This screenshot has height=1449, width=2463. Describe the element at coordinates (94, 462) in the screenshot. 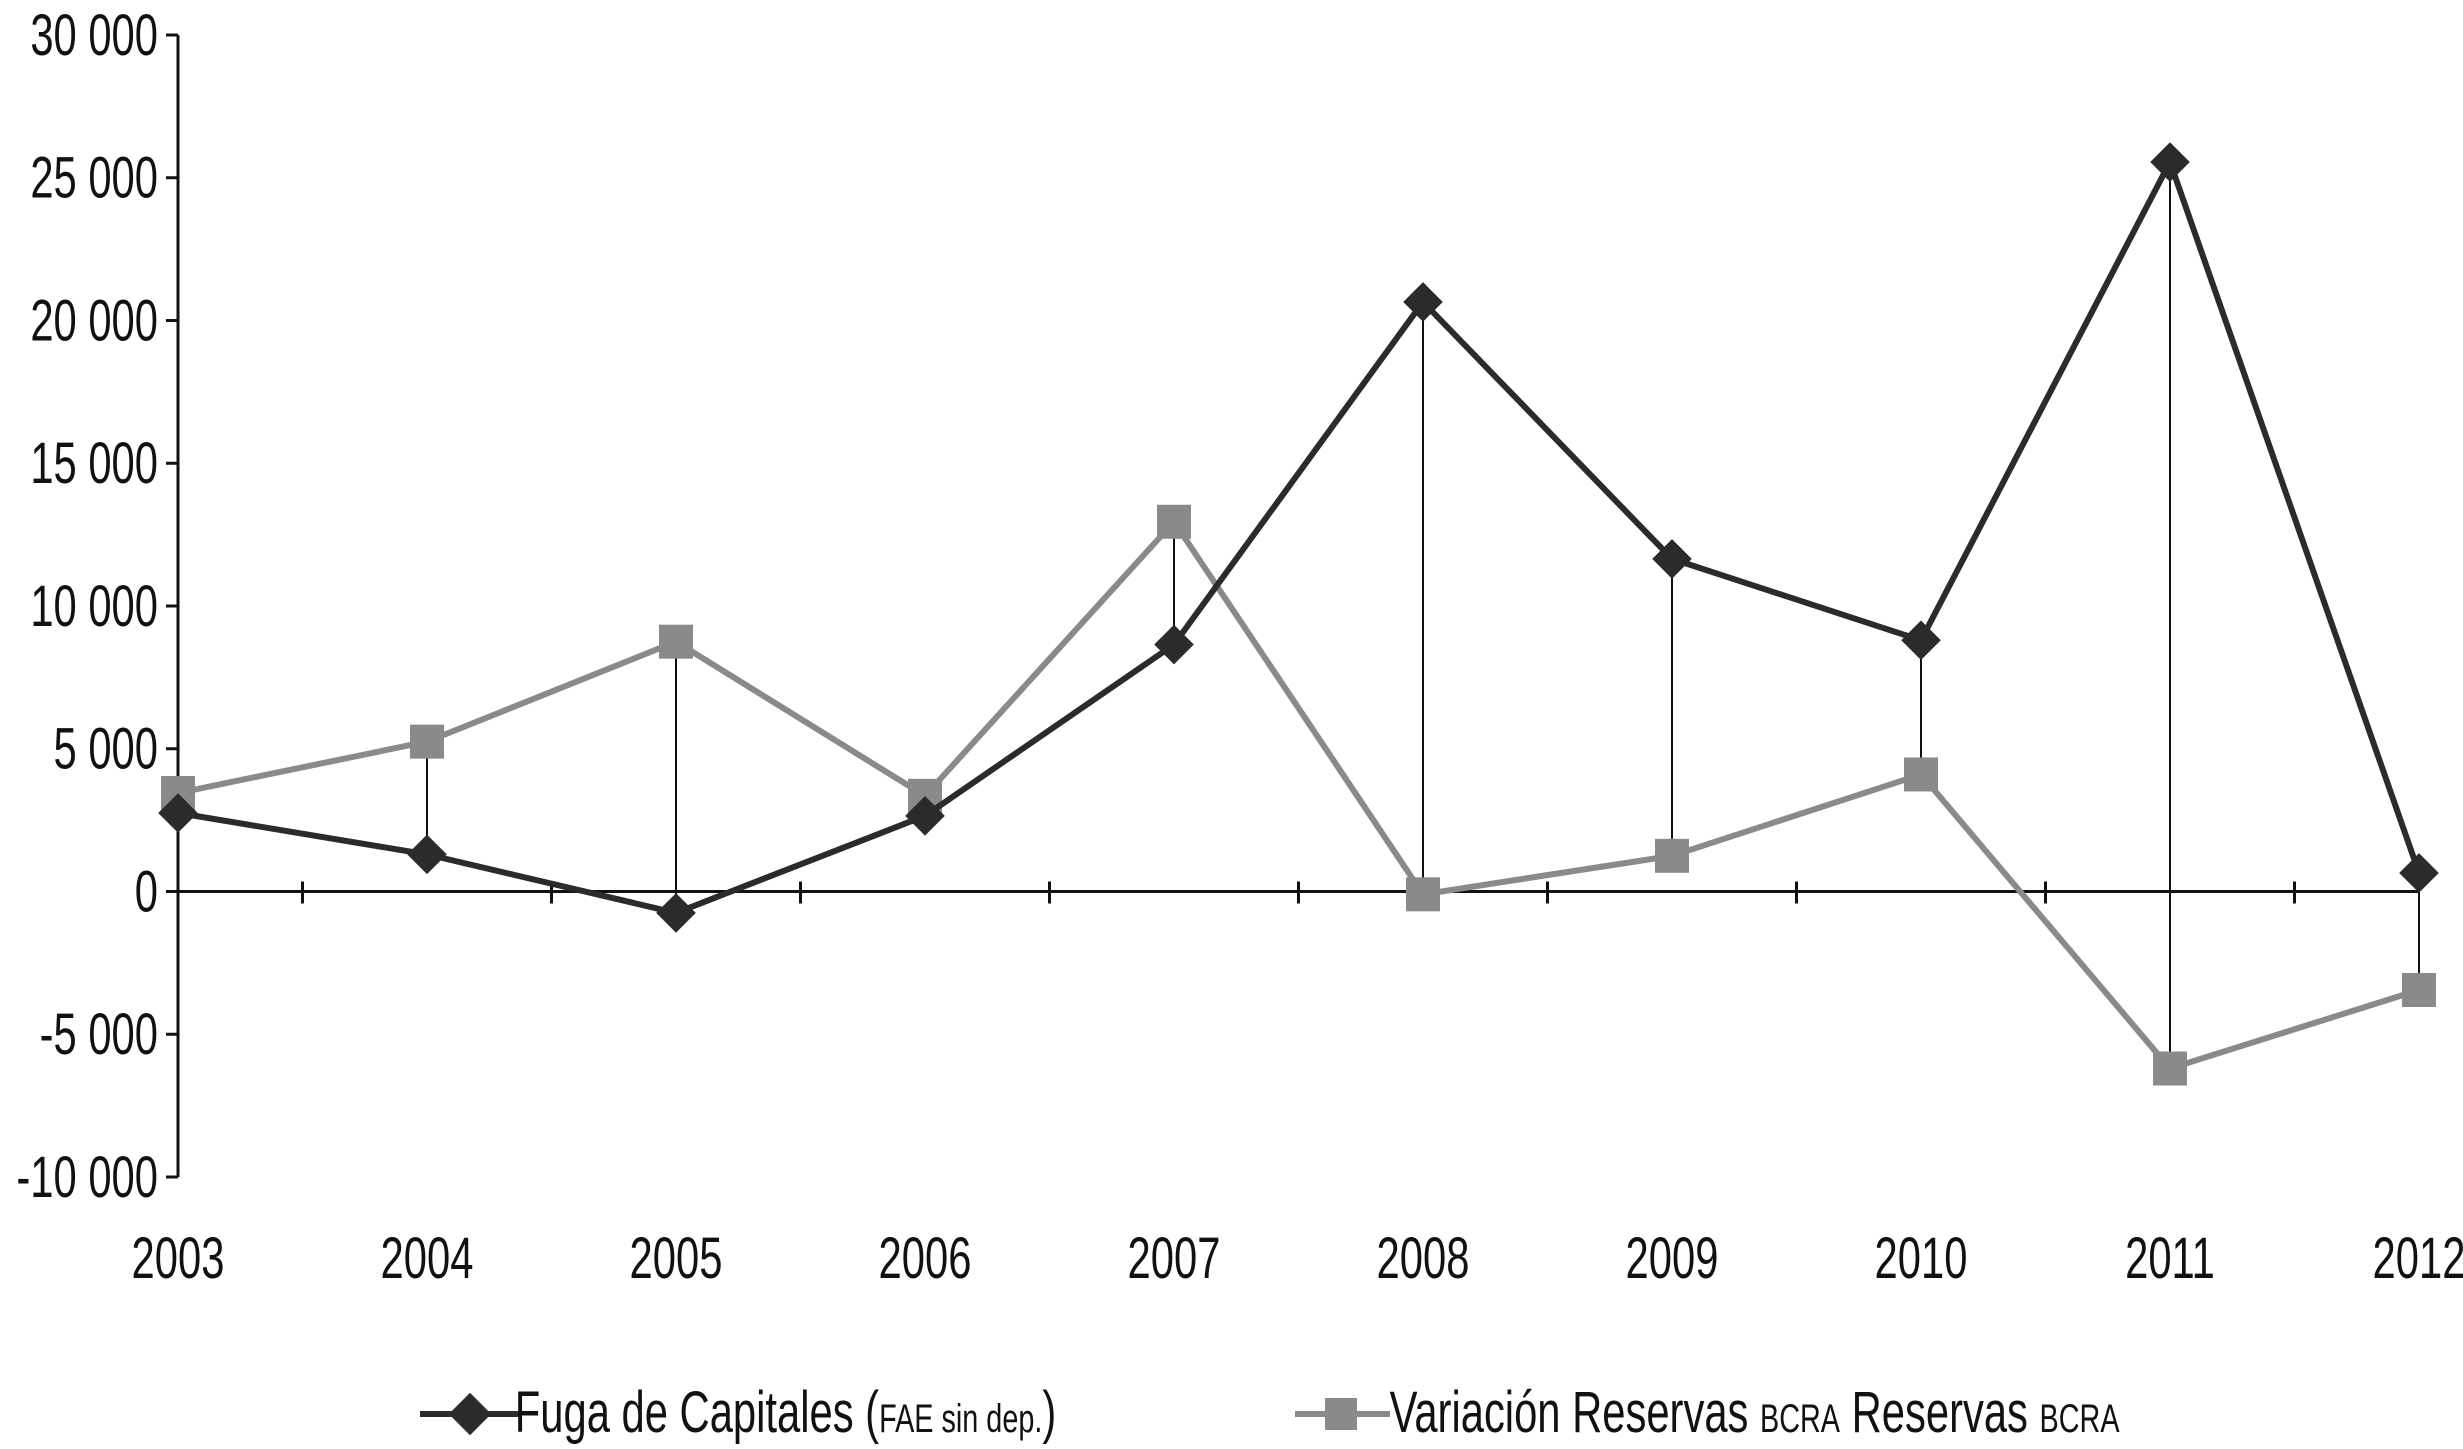

I see `y-tick-label: 15 000` at that location.